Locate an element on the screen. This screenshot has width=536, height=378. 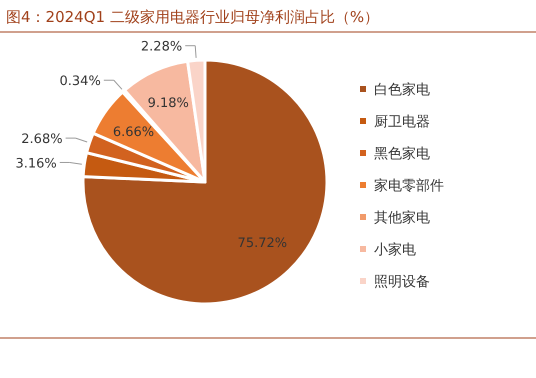
legend-label: 小家电 is located at coordinates (395, 250).